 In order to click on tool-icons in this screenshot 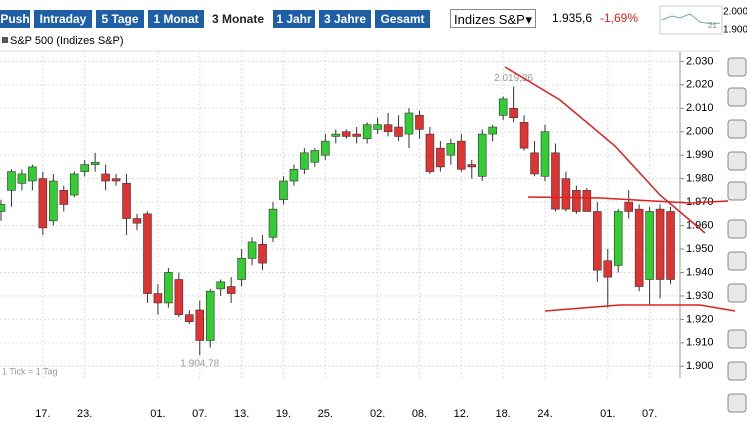, I will do `click(737, 235)`.